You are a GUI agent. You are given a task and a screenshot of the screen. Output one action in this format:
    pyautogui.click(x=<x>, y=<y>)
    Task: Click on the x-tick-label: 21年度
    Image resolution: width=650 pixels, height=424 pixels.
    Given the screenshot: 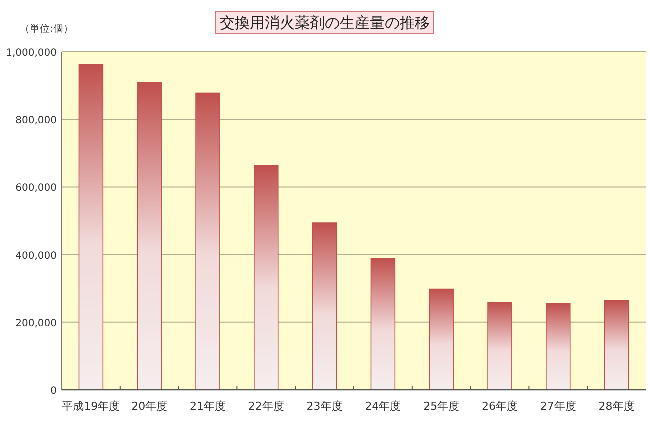 What is the action you would take?
    pyautogui.click(x=208, y=406)
    